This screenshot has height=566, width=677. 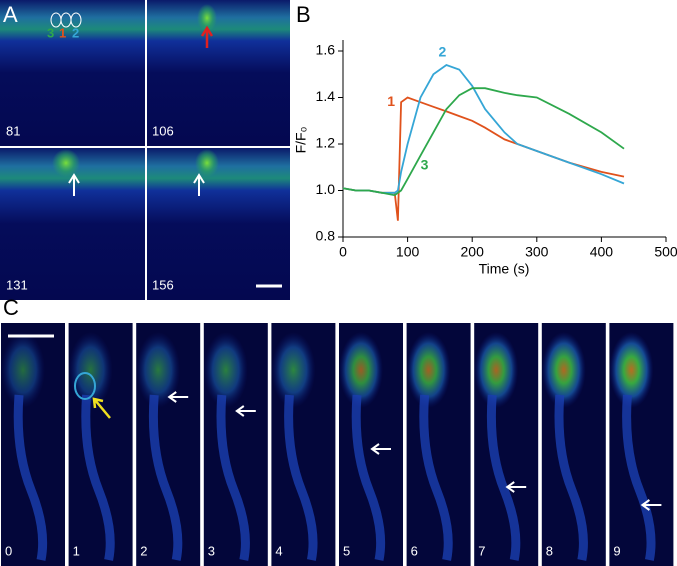 What do you see at coordinates (163, 130) in the screenshot?
I see `frame-label: 106` at bounding box center [163, 130].